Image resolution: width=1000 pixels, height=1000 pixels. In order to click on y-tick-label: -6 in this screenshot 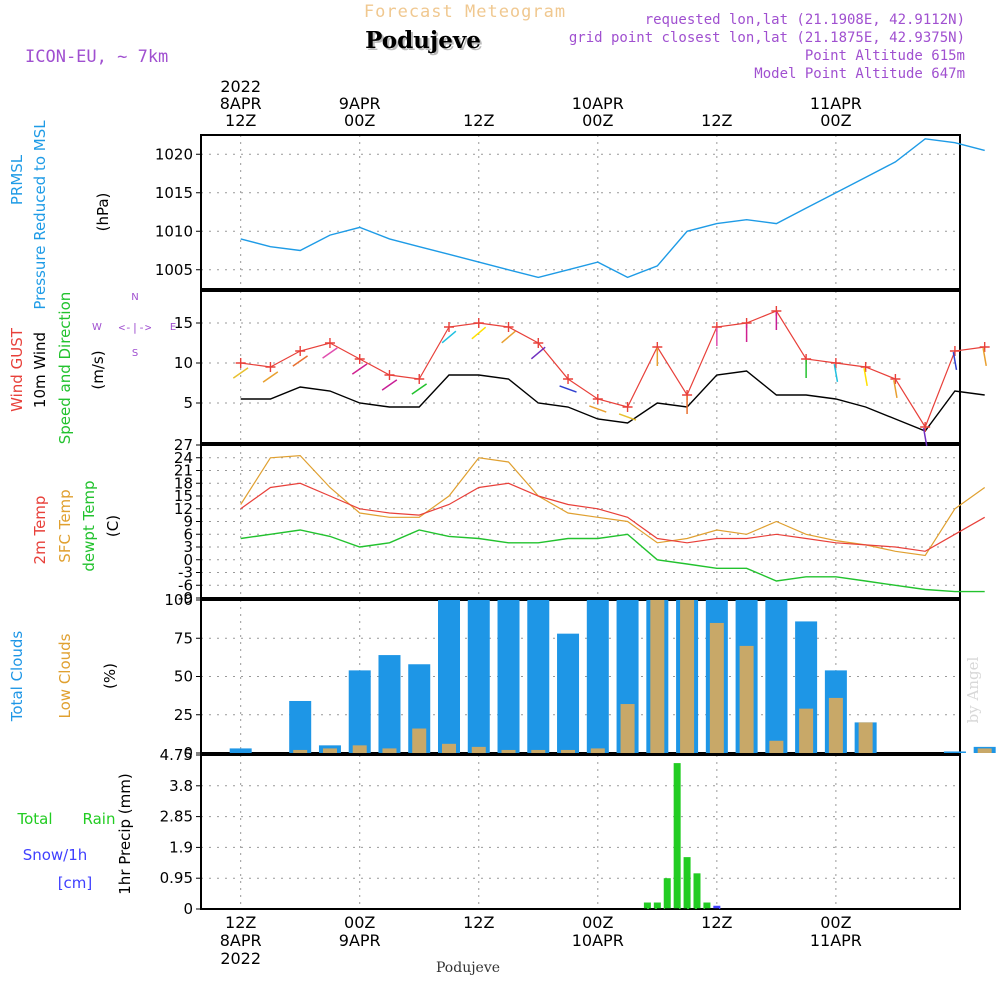, I will do `click(185, 585)`.